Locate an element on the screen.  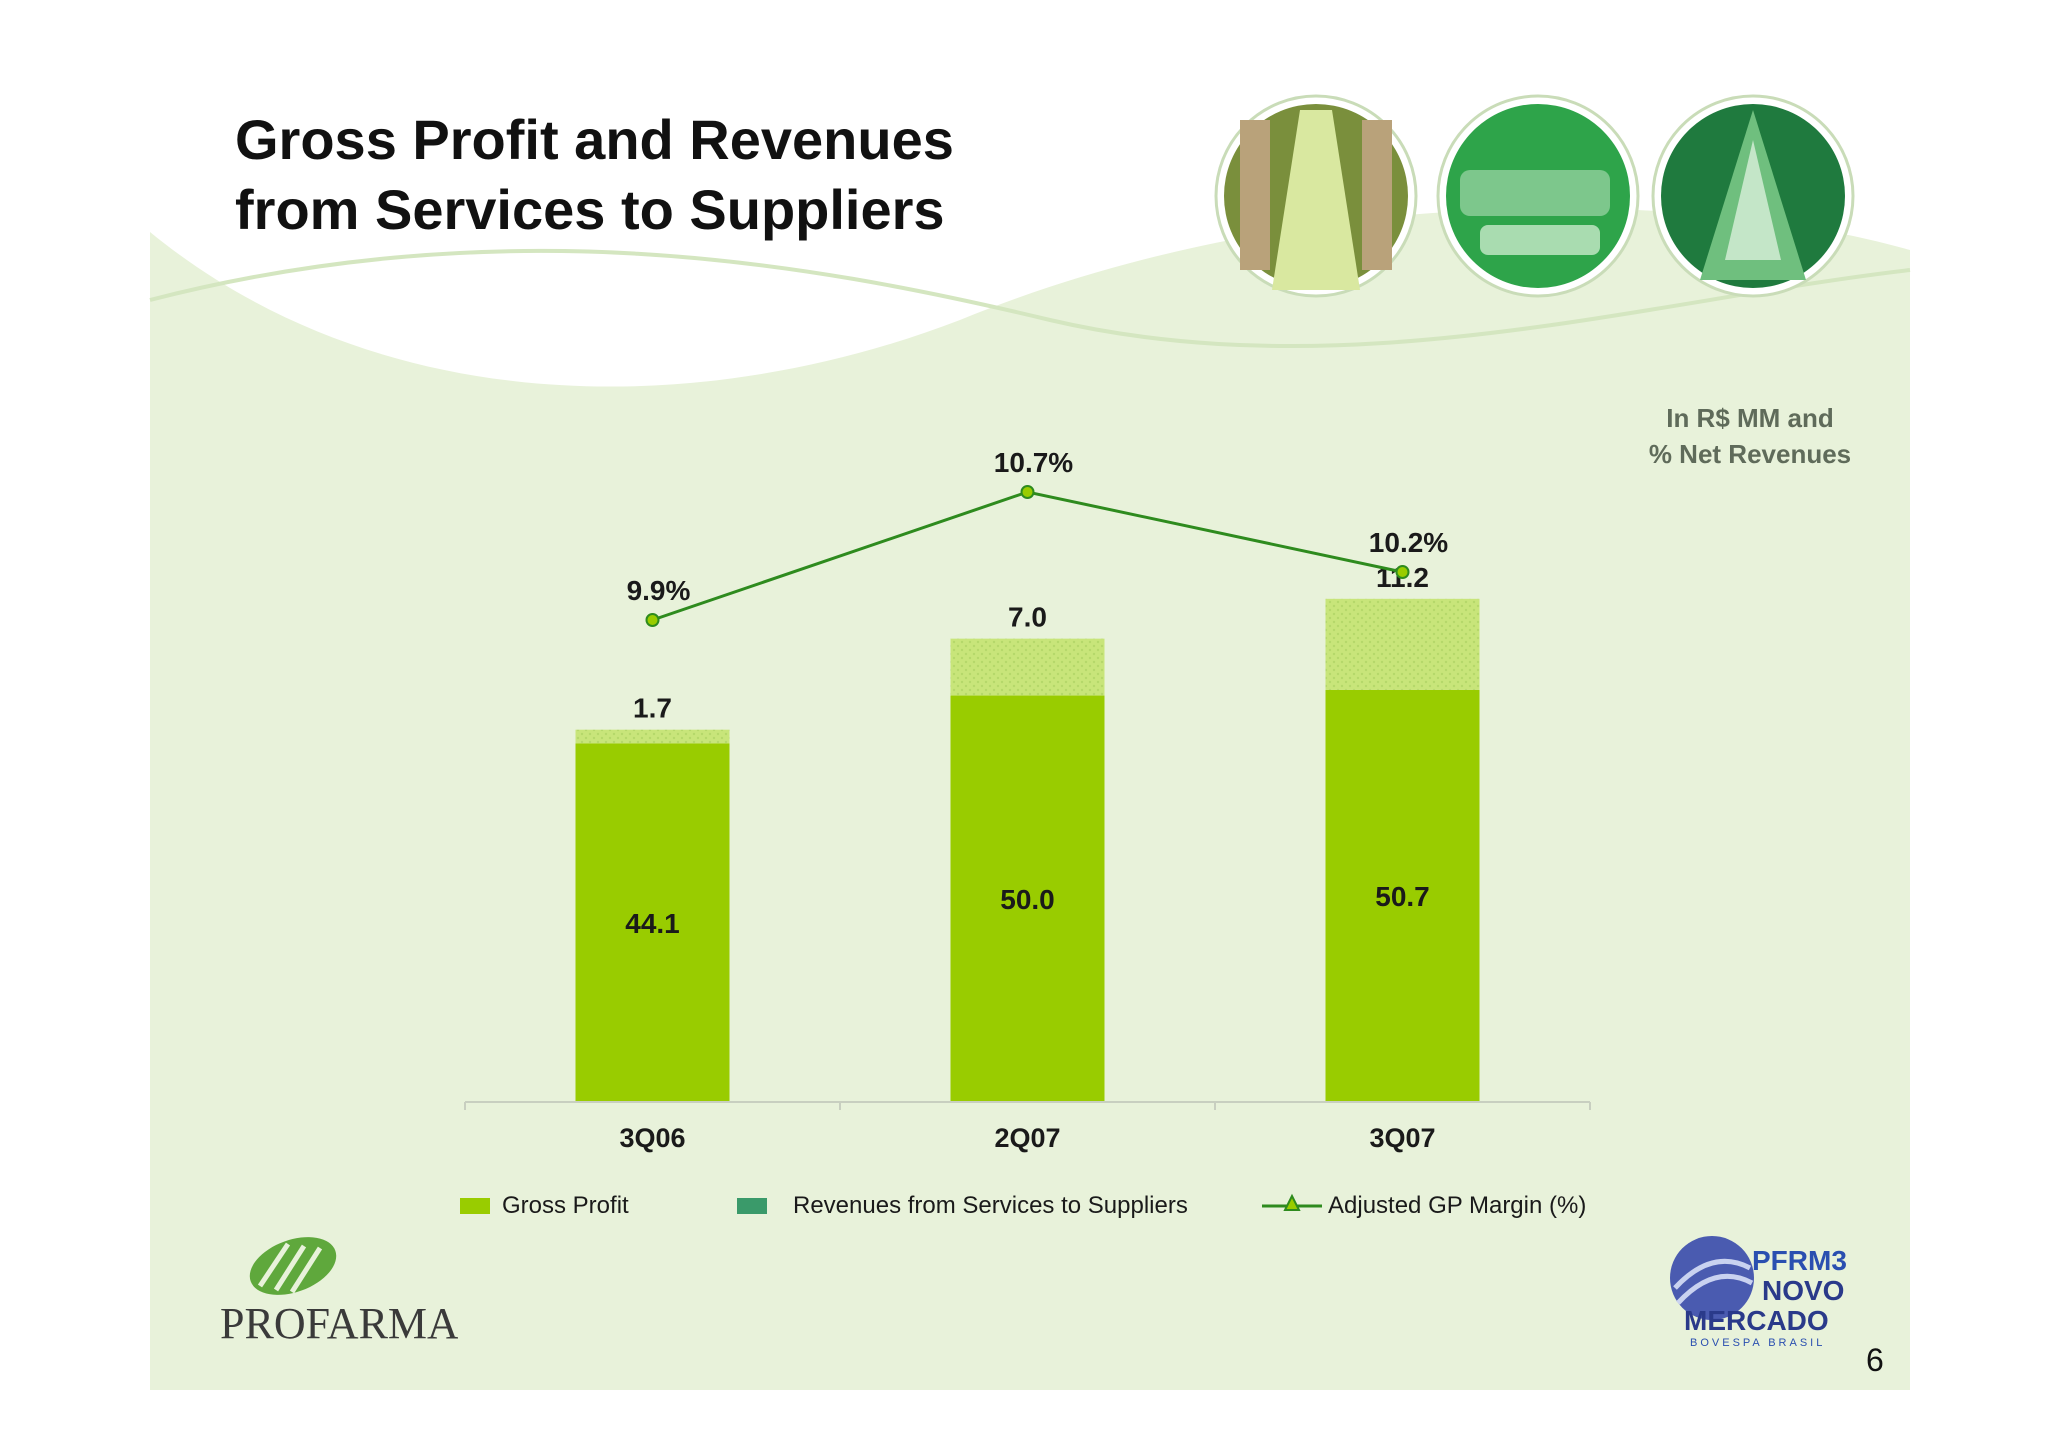
legend-label-revenues-services: Revenues from Services to Suppliers is located at coordinates (990, 1205).